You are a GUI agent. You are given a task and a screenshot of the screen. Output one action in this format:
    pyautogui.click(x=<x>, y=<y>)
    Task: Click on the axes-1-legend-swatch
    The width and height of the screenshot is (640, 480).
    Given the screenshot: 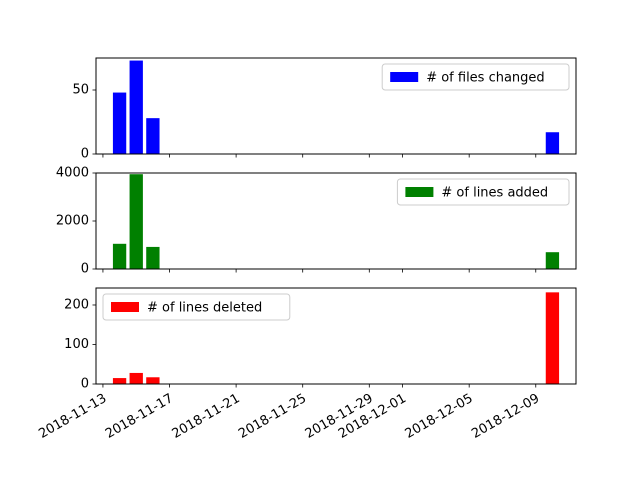 What is the action you would take?
    pyautogui.click(x=404, y=77)
    